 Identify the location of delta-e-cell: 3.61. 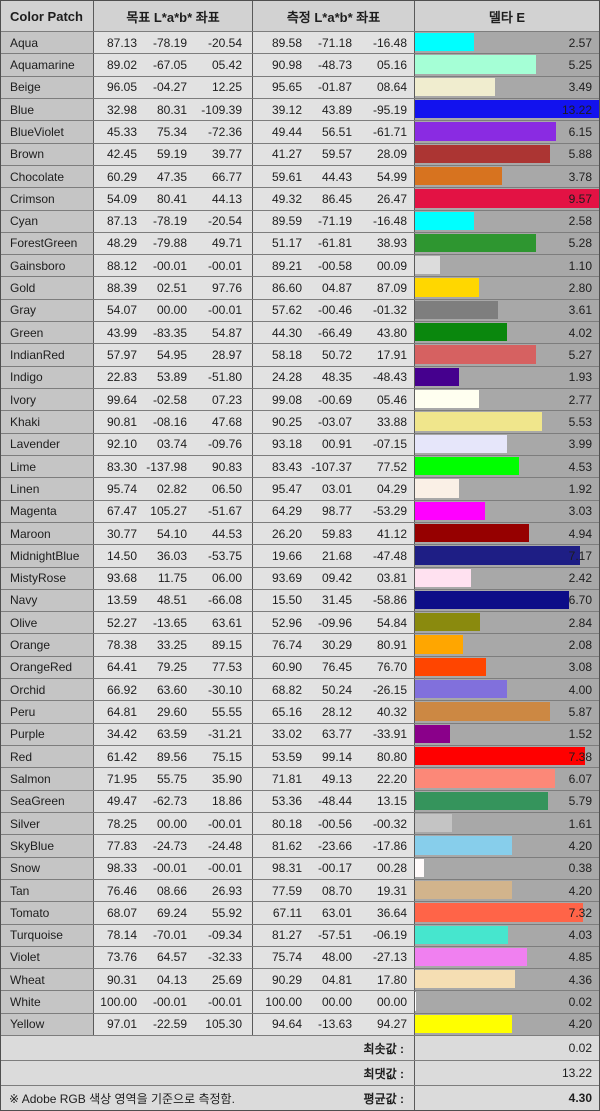
(506, 310).